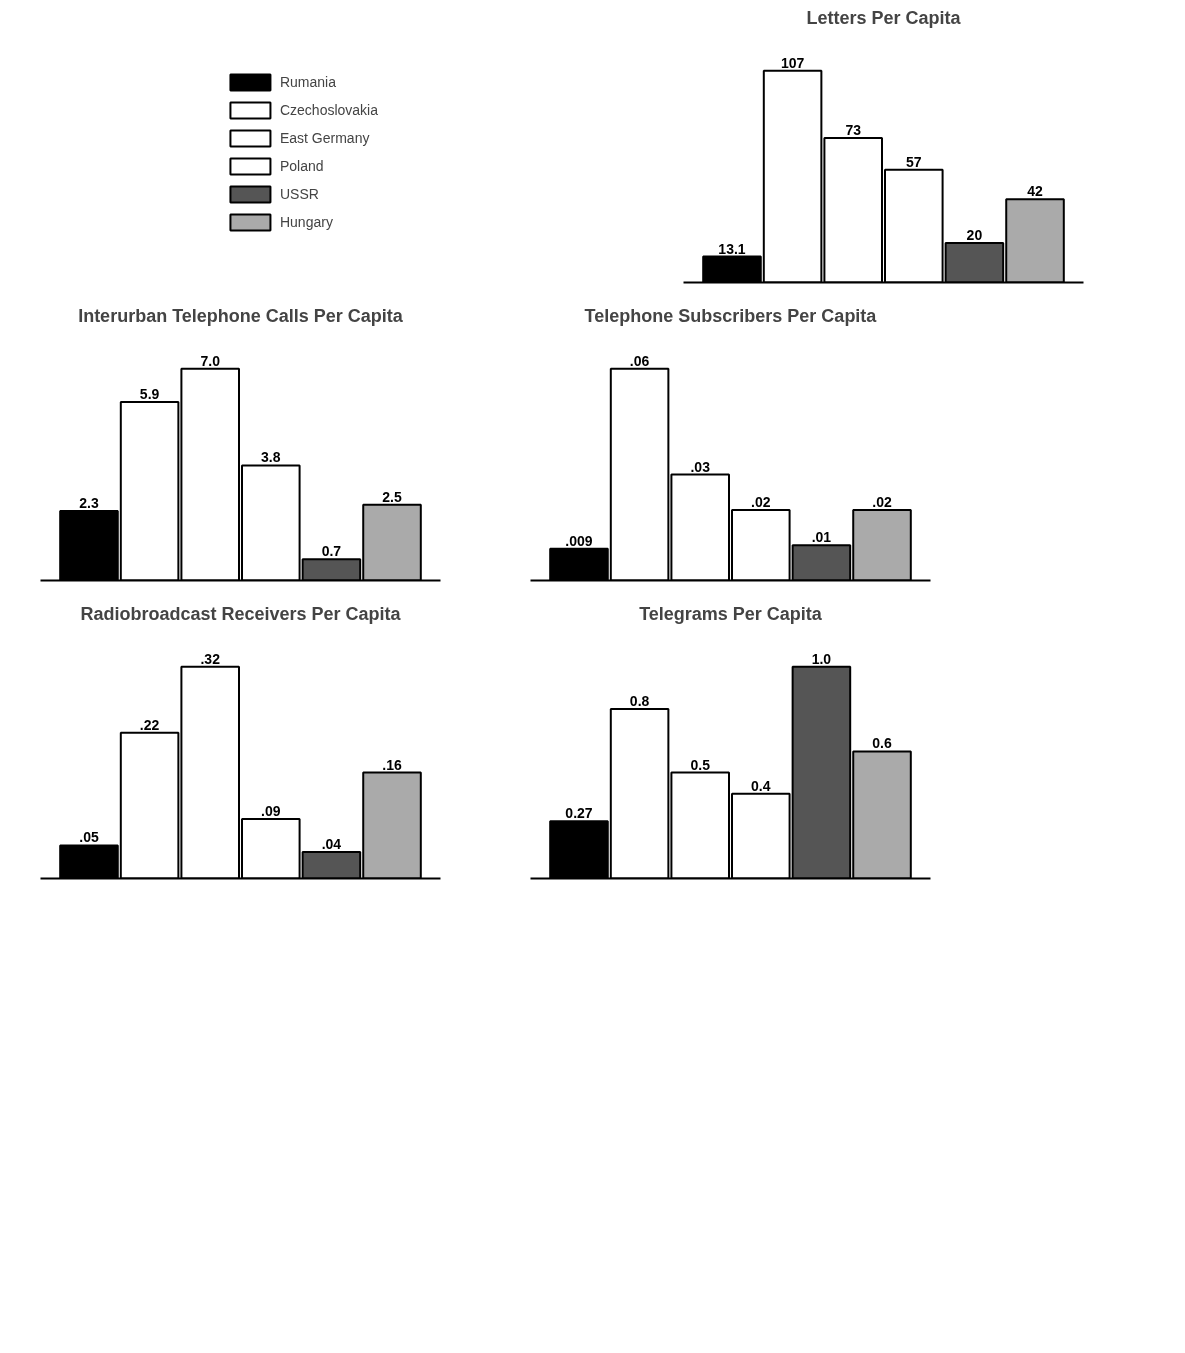 The image size is (1185, 1353). What do you see at coordinates (974, 234) in the screenshot?
I see `data-label: 20` at bounding box center [974, 234].